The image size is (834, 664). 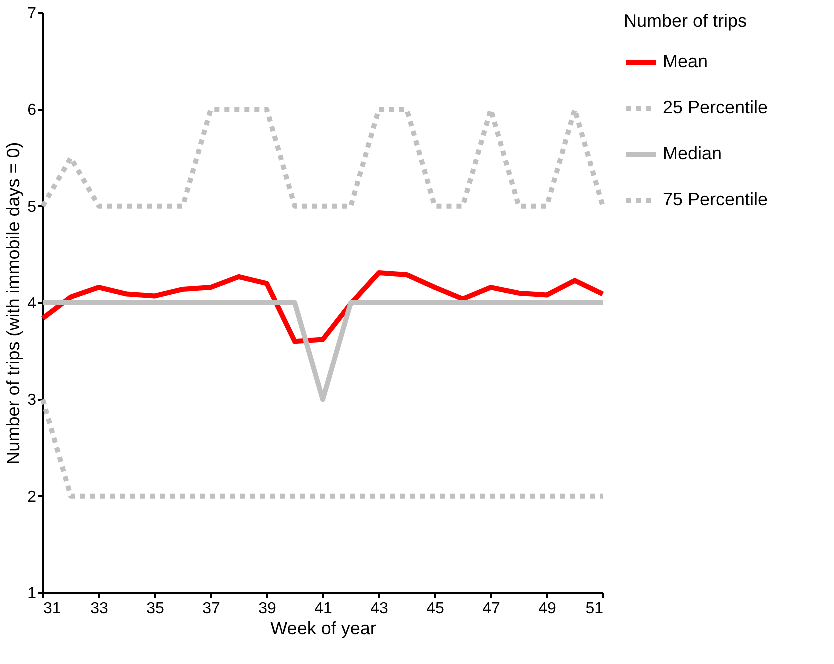 What do you see at coordinates (211, 609) in the screenshot?
I see `x-tick-label: 37` at bounding box center [211, 609].